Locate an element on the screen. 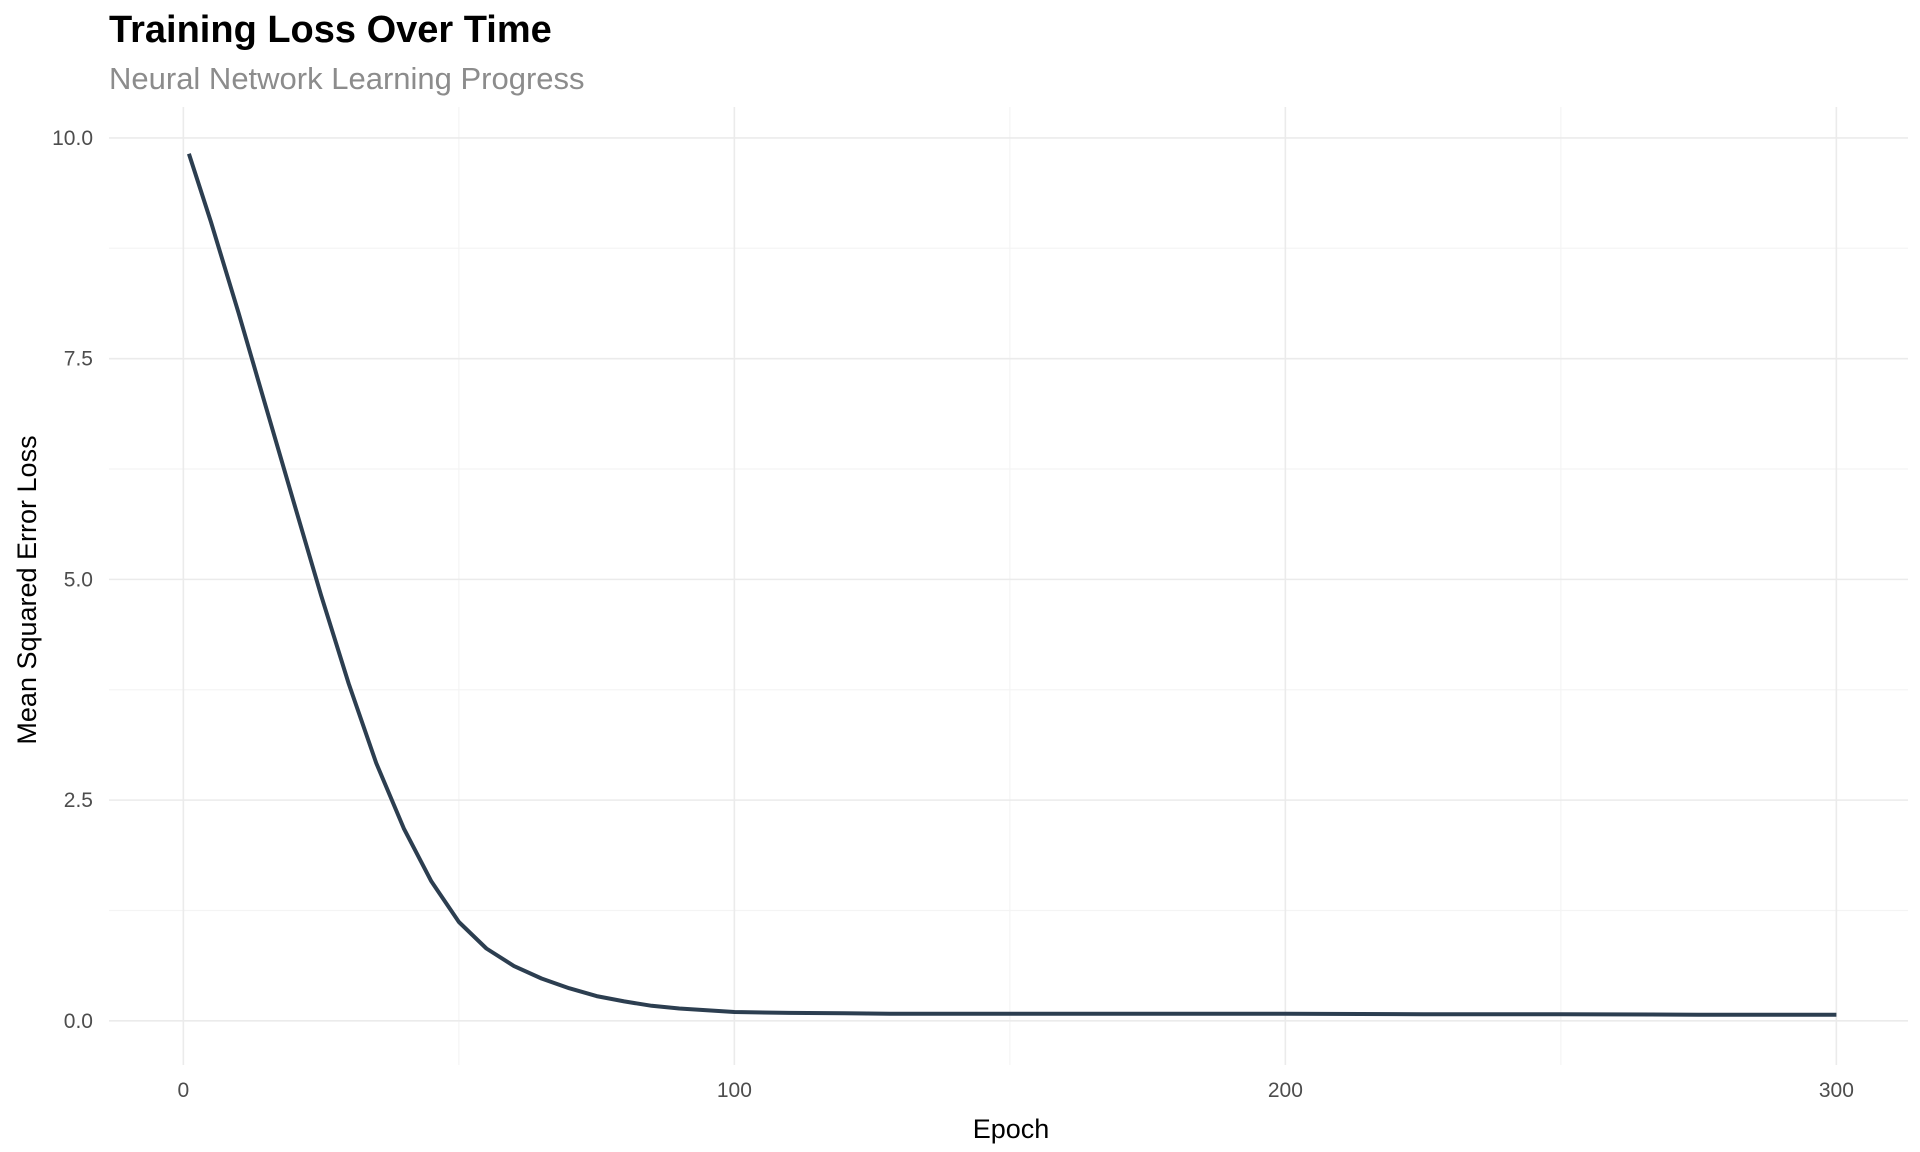 The width and height of the screenshot is (1920, 1152). x-tick-label: 100 is located at coordinates (734, 1090).